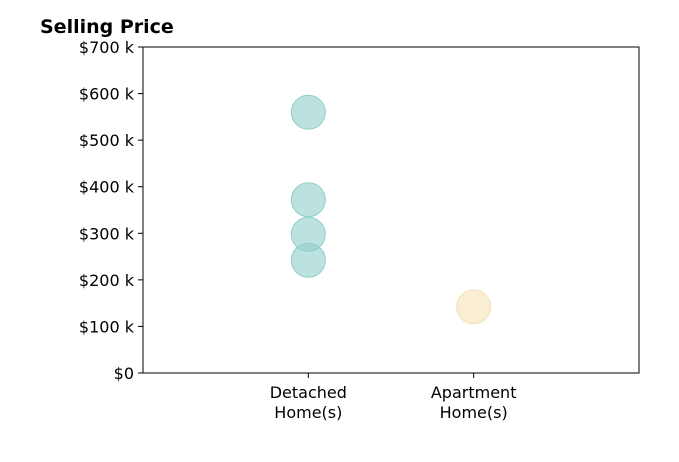 This screenshot has width=679, height=462. I want to click on y-tick-label: $0, so click(124, 373).